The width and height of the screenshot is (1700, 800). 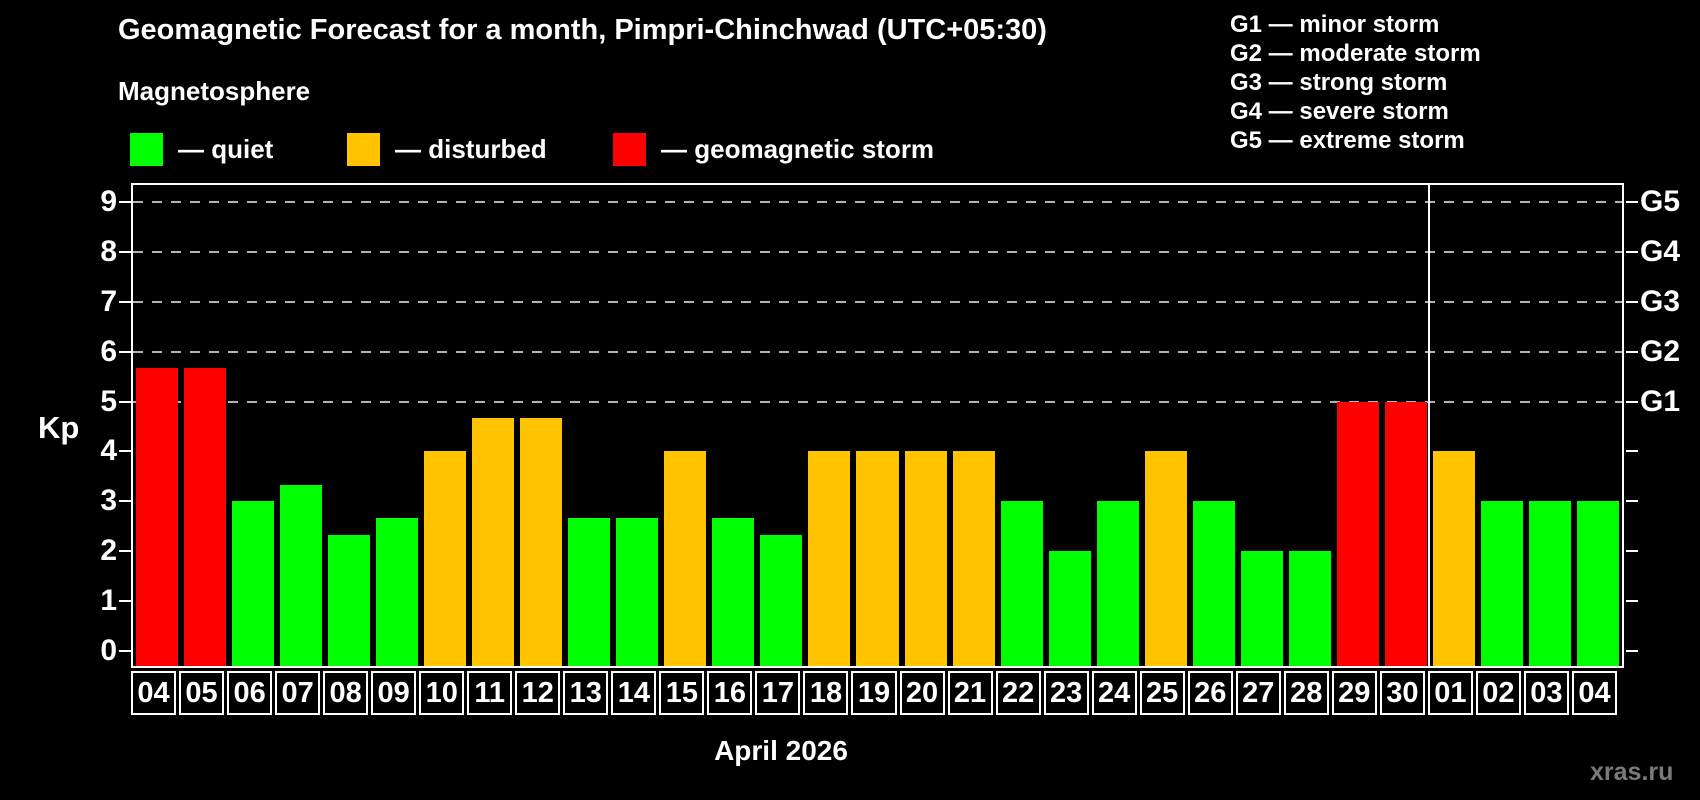 I want to click on right-tick-kp2, so click(x=1632, y=551).